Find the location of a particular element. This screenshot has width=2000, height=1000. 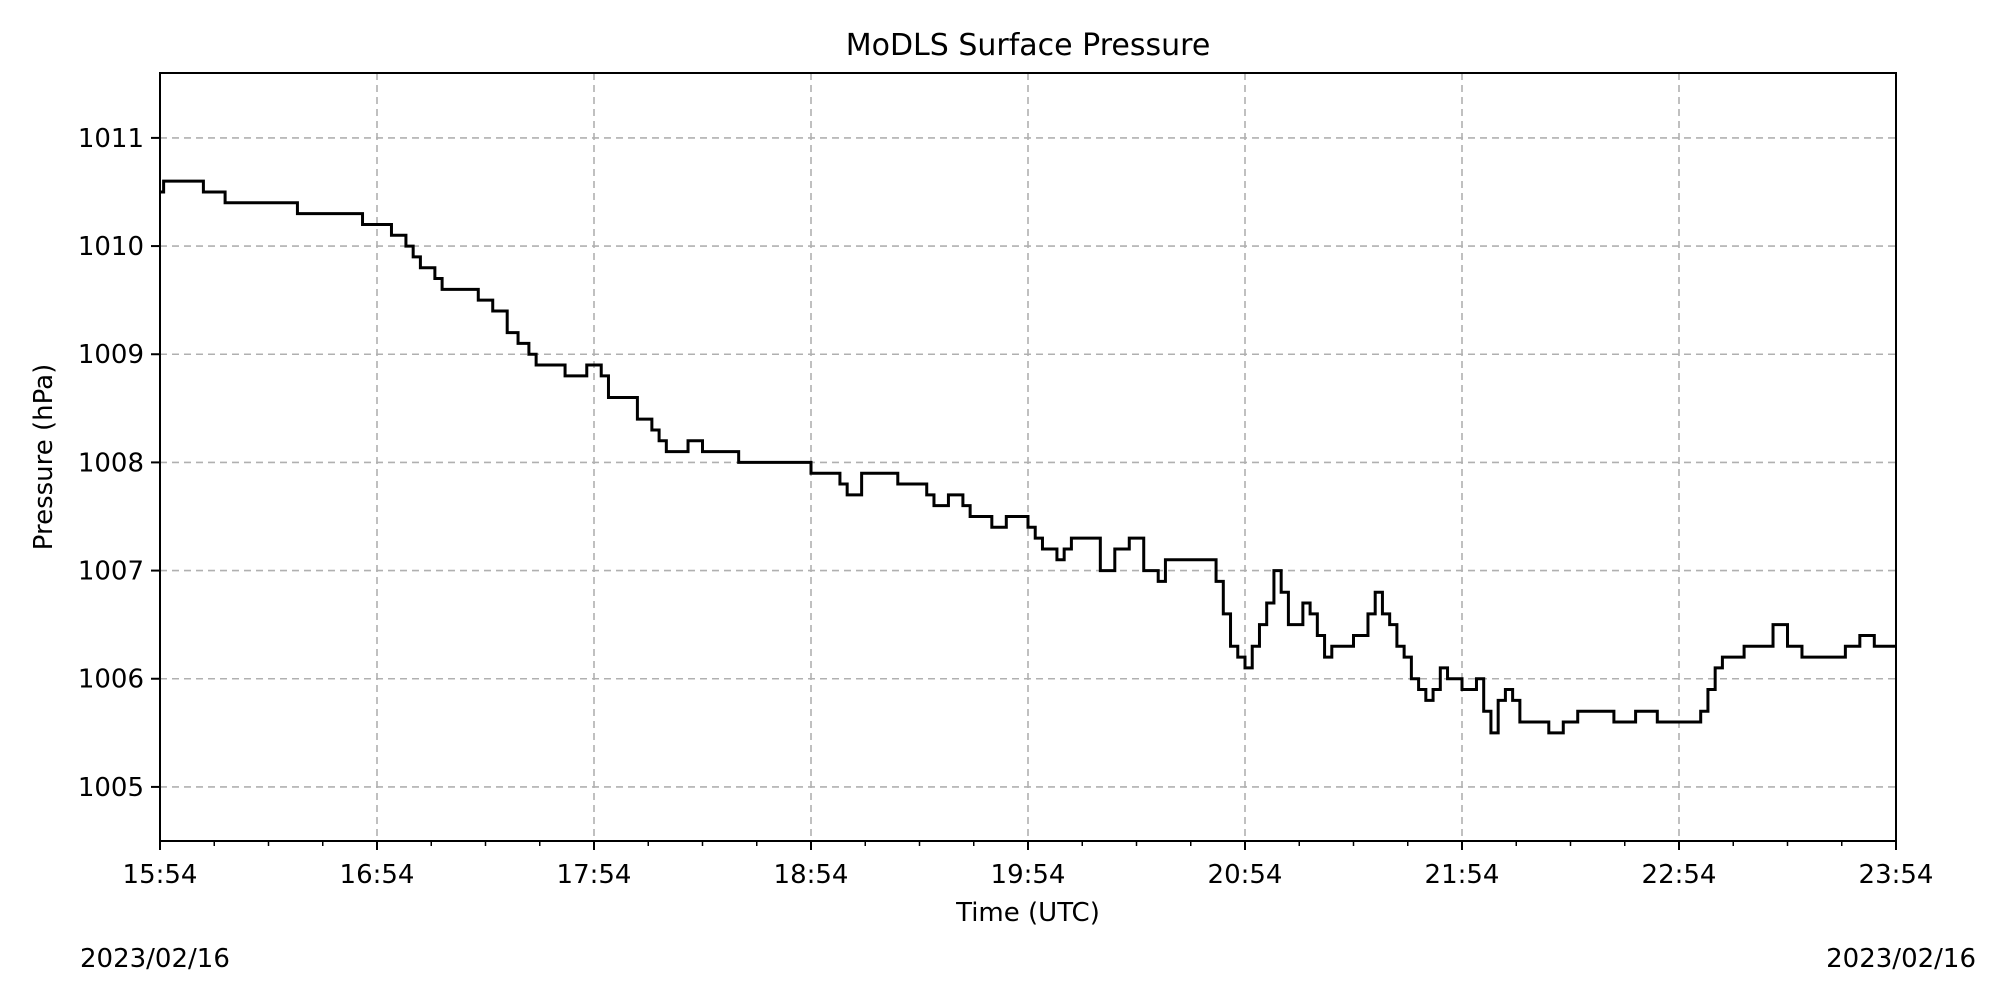

y-tick-label: 1011 is located at coordinates (111, 139).